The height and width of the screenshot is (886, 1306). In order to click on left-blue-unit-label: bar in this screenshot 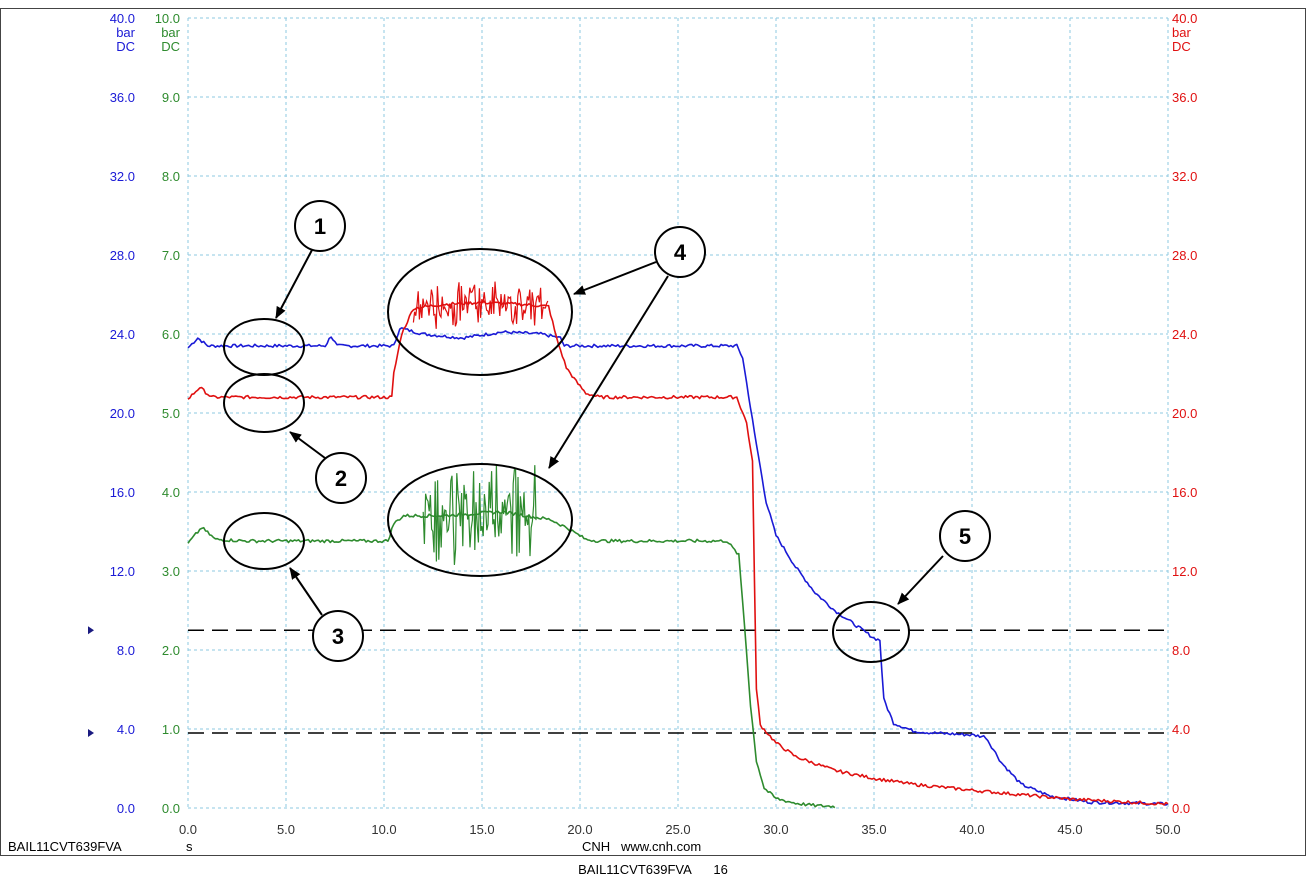, I will do `click(125, 32)`.